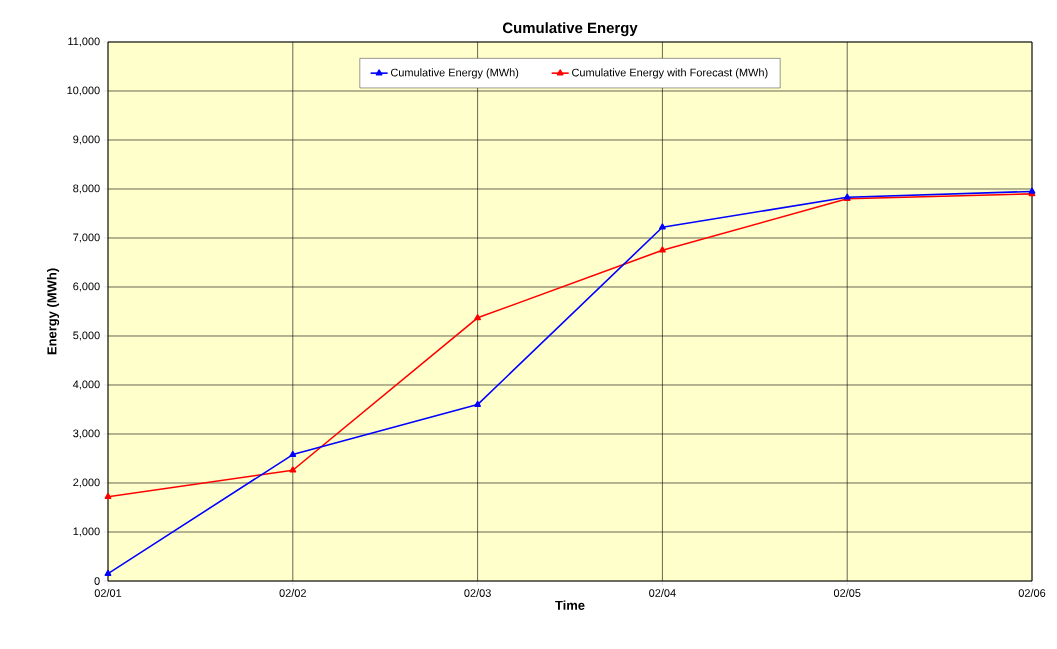 Image resolution: width=1057 pixels, height=649 pixels. I want to click on y-tick-label: 6,000, so click(86, 287).